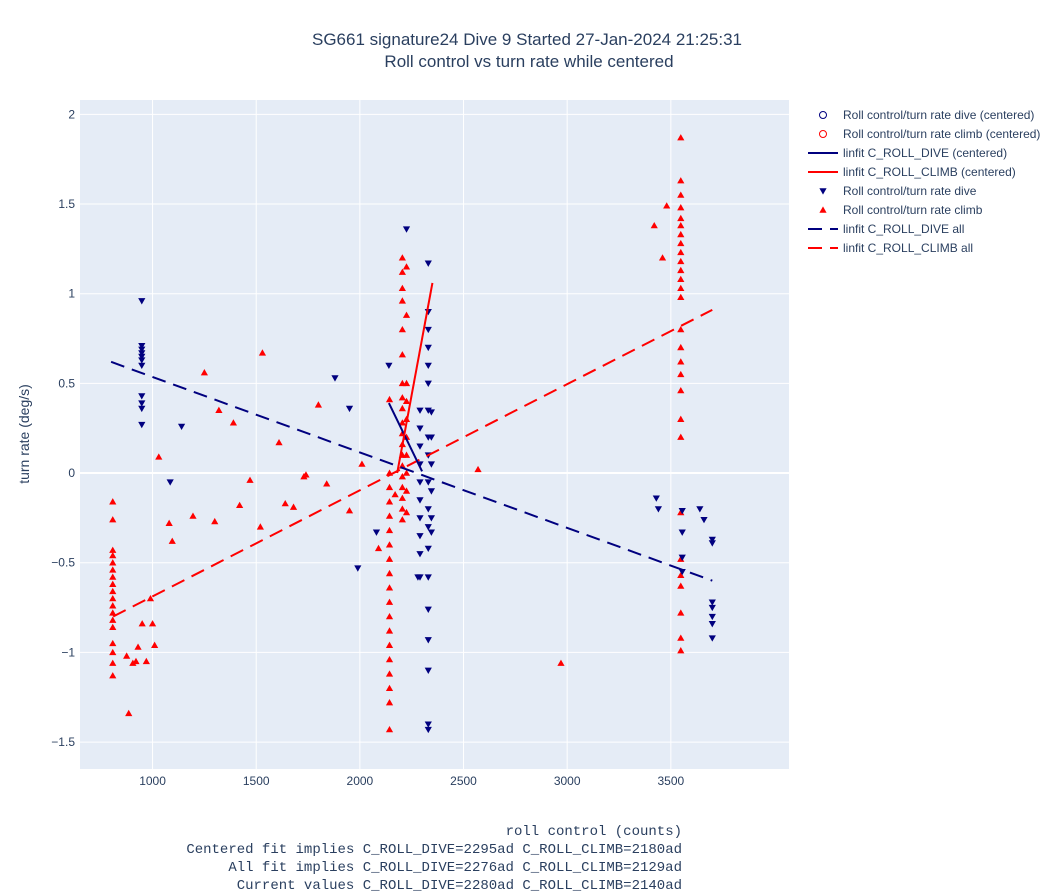 The image size is (1058, 894). What do you see at coordinates (66, 204) in the screenshot?
I see `y-tick-label: 1.5` at bounding box center [66, 204].